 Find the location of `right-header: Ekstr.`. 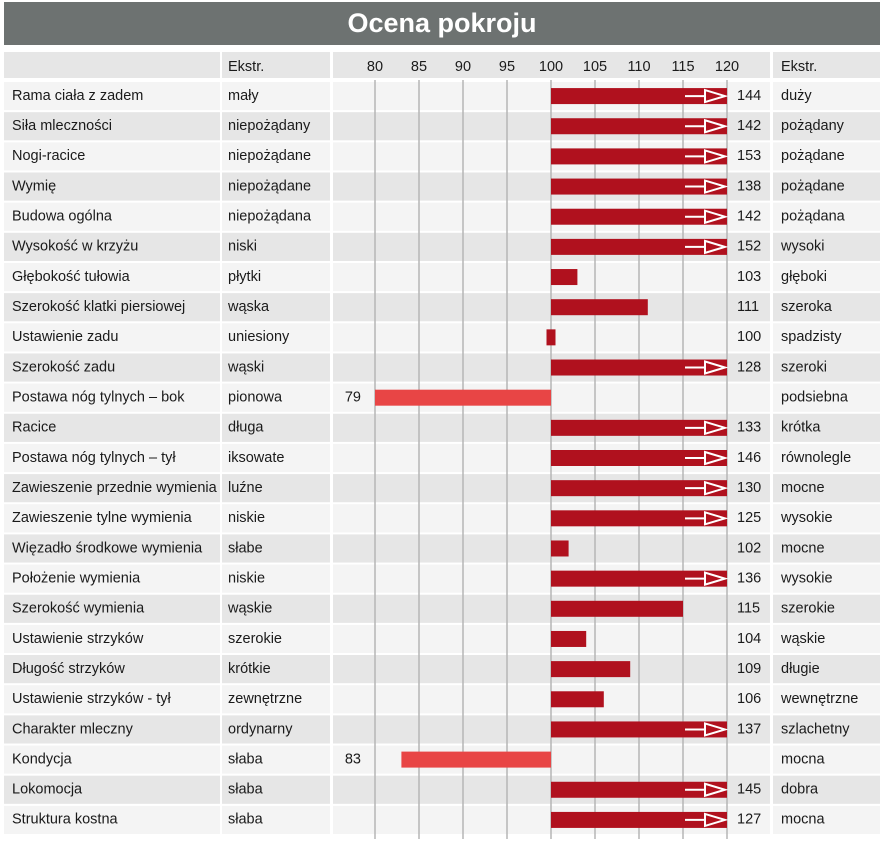

right-header: Ekstr. is located at coordinates (799, 67).